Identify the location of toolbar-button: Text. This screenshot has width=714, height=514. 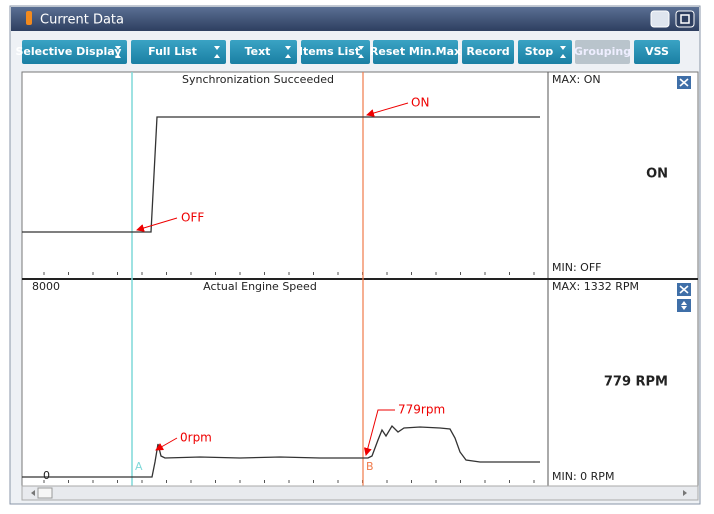
(263, 52).